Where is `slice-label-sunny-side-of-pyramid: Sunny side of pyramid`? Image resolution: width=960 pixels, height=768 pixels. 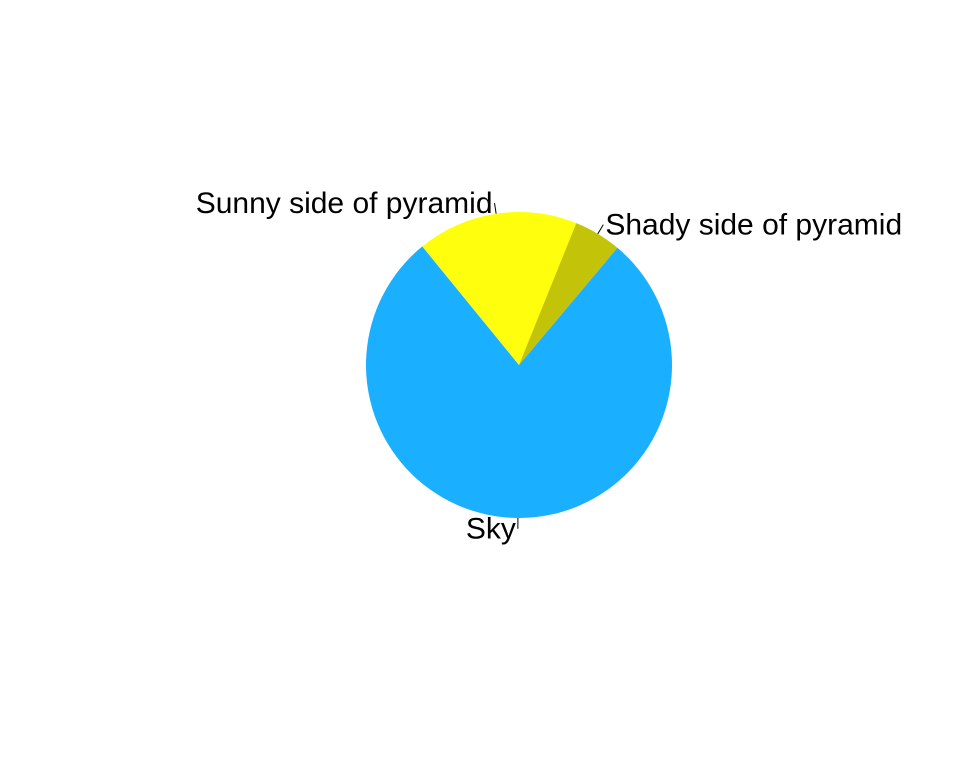 slice-label-sunny-side-of-pyramid: Sunny side of pyramid is located at coordinates (344, 203).